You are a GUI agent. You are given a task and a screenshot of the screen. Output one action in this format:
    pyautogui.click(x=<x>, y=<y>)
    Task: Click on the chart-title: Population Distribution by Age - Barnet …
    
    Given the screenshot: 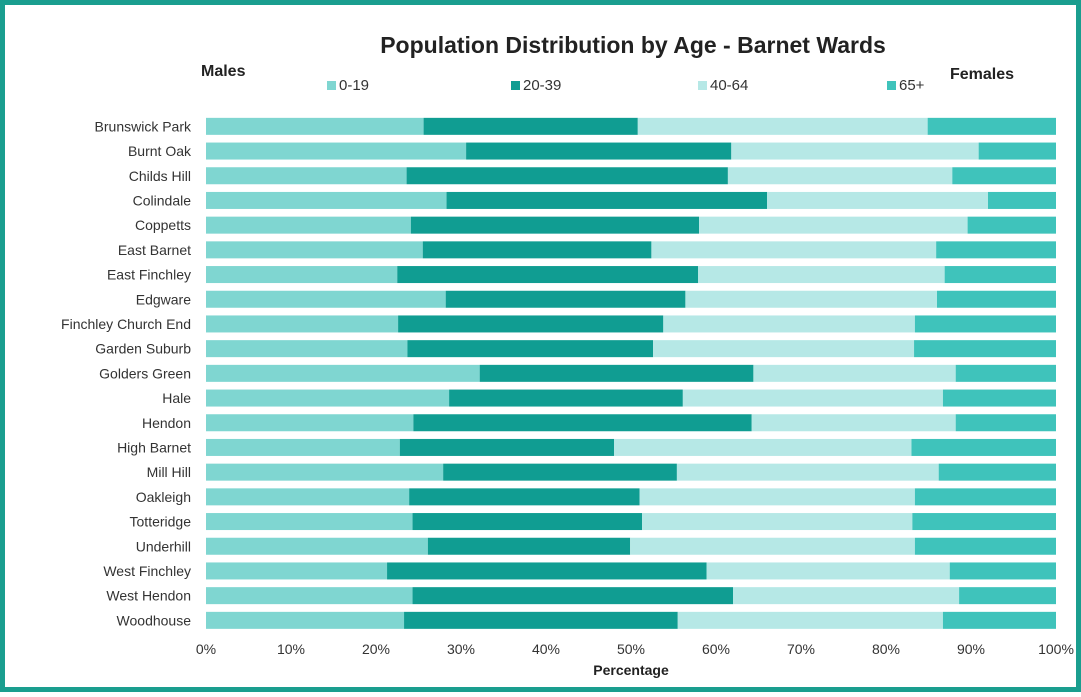 What is the action you would take?
    pyautogui.click(x=633, y=45)
    